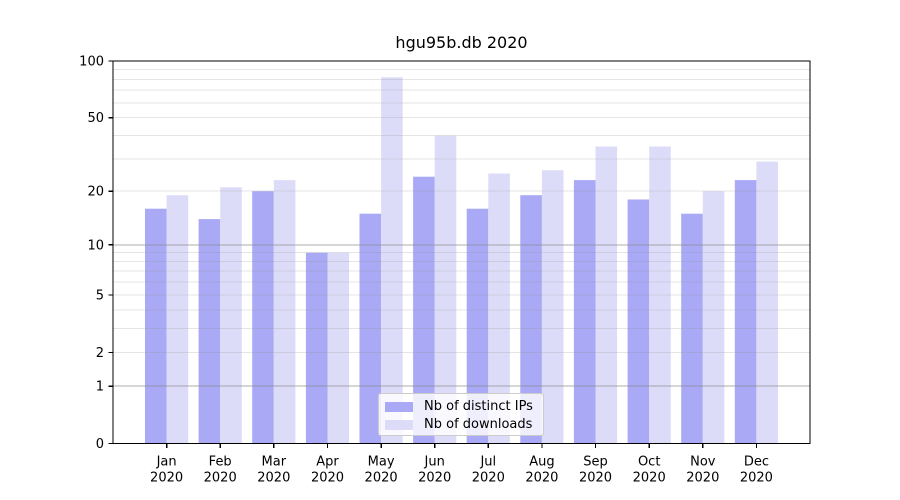 The height and width of the screenshot is (500, 900). What do you see at coordinates (478, 424) in the screenshot?
I see `legend-label-downloads: Nb of downloads` at bounding box center [478, 424].